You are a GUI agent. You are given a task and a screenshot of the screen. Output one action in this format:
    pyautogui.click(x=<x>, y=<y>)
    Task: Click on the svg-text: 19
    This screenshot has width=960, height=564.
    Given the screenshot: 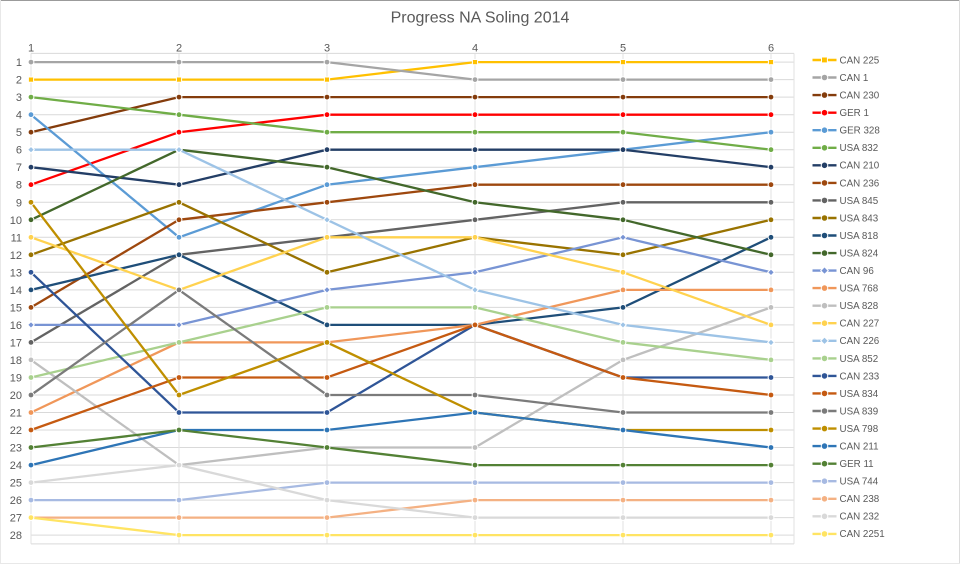 What is the action you would take?
    pyautogui.click(x=16, y=379)
    